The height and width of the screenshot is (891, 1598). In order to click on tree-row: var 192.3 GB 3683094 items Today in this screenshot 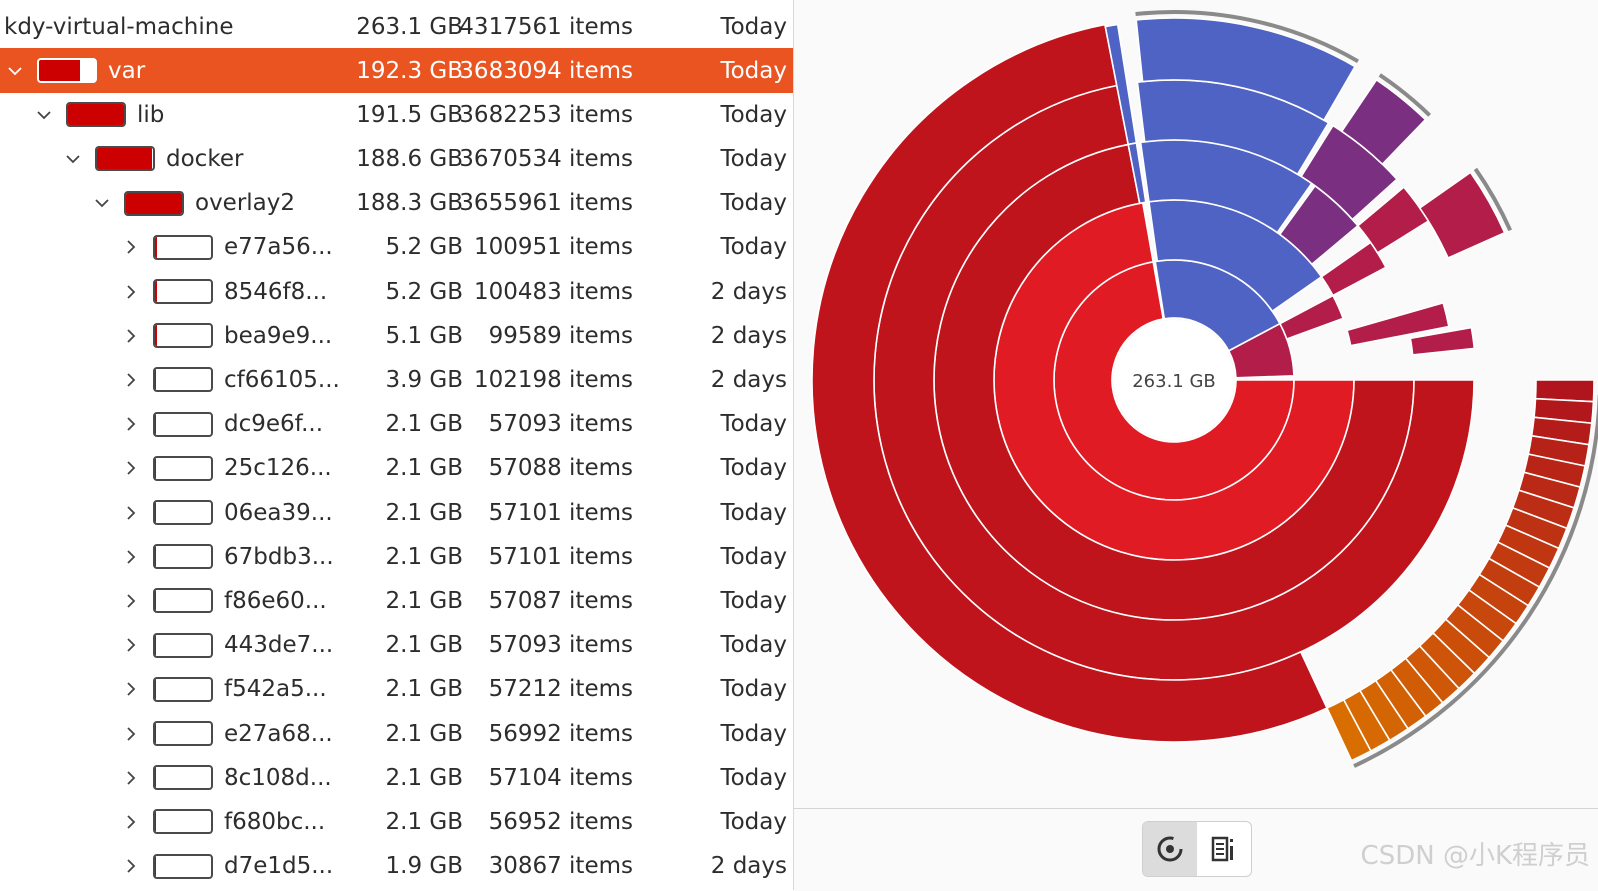, I will do `click(396, 70)`.